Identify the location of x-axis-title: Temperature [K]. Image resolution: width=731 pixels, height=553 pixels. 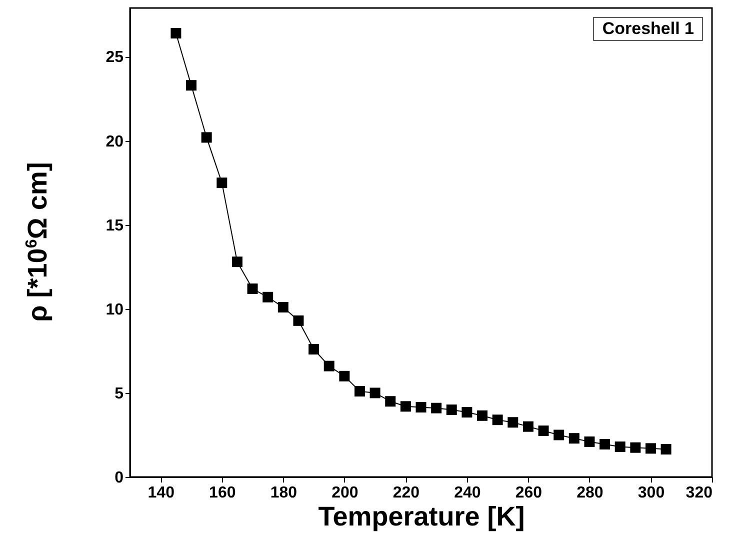
(421, 517).